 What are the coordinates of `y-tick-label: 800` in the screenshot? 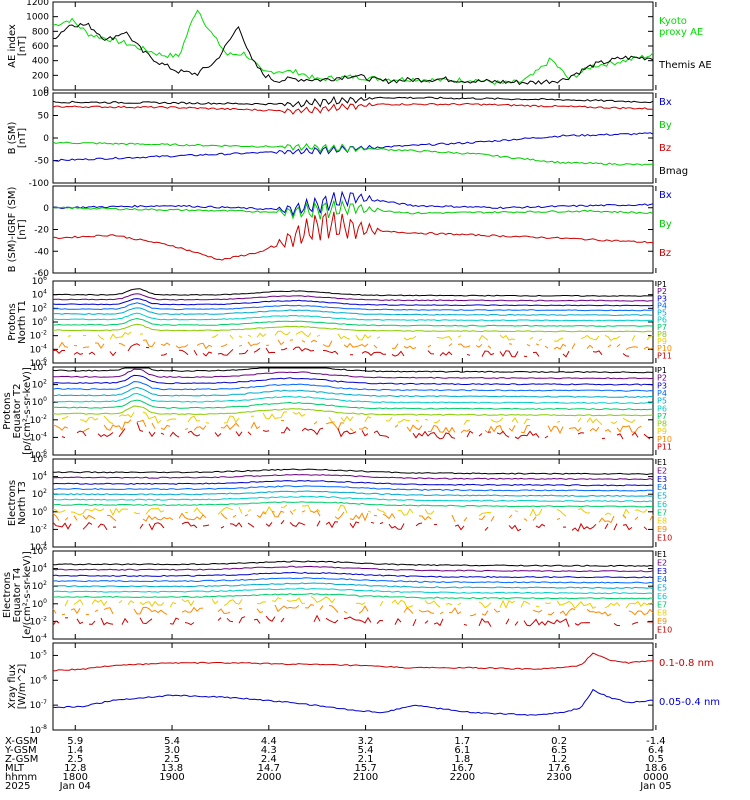 It's located at (40, 32).